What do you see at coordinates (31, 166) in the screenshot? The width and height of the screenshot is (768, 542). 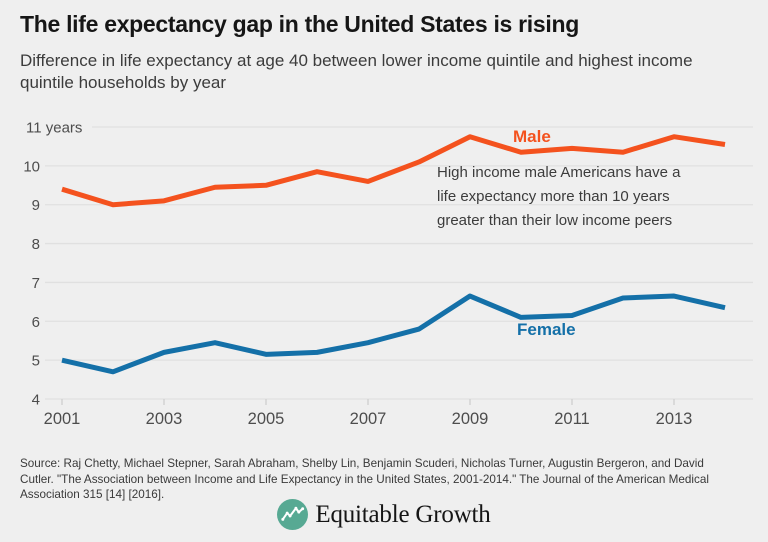 I see `y-tick-label: 10` at bounding box center [31, 166].